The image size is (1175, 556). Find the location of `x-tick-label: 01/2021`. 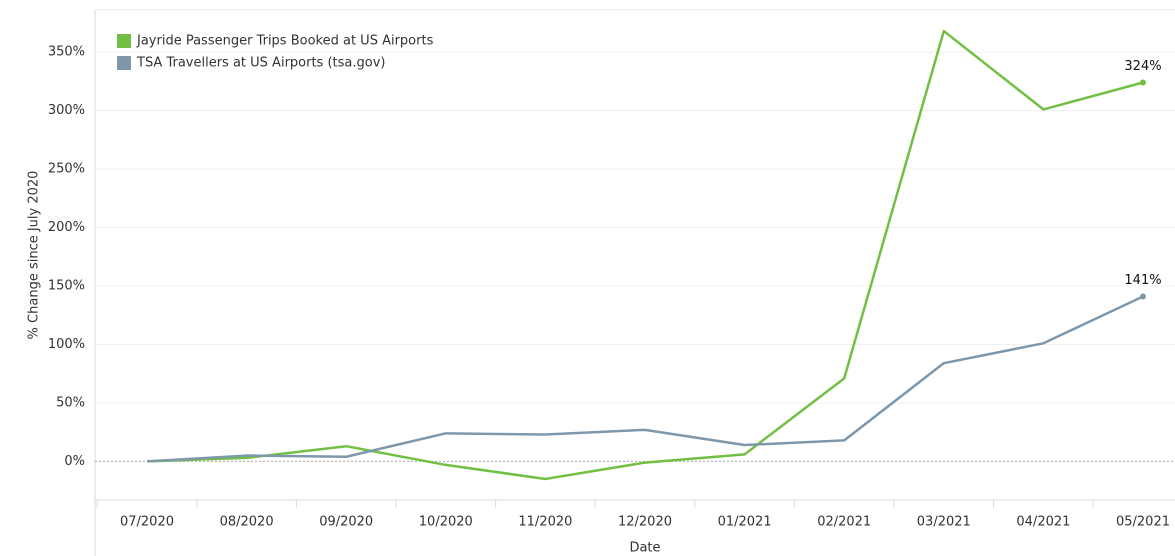

x-tick-label: 01/2021 is located at coordinates (745, 522).